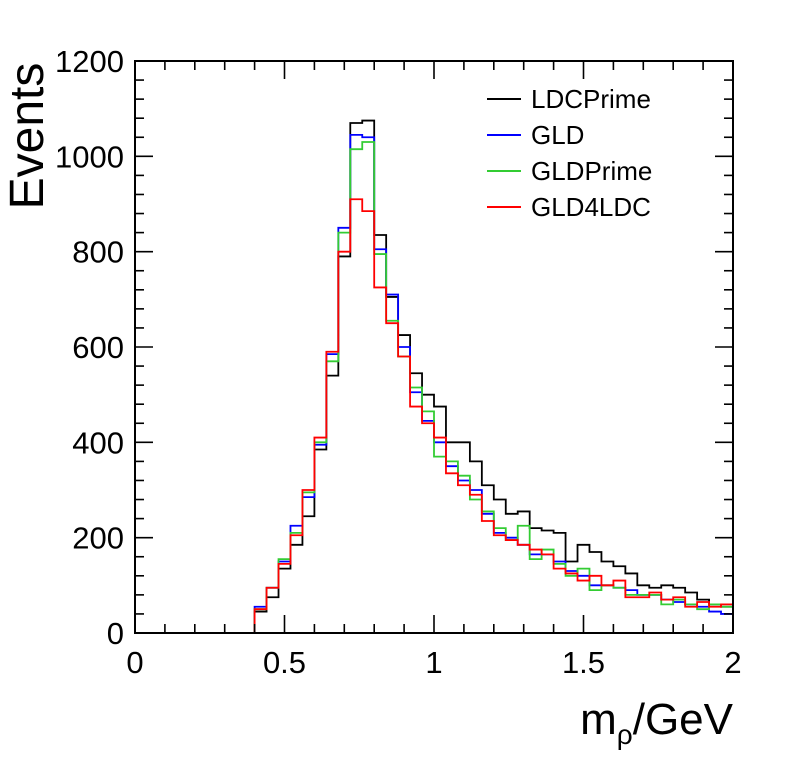  I want to click on y-tick-label: 1000, so click(89, 156).